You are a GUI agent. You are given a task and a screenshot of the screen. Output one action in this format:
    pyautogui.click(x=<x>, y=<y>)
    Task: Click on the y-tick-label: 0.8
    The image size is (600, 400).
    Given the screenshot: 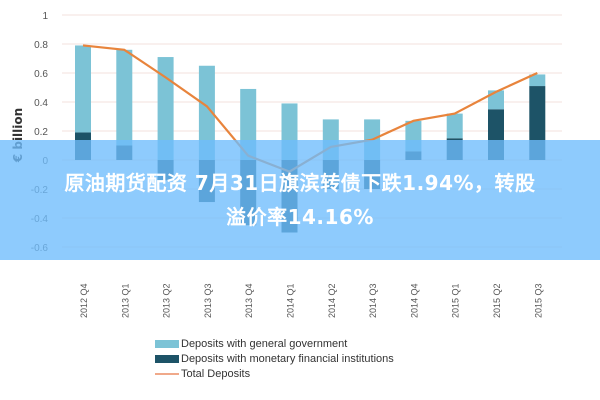 What is the action you would take?
    pyautogui.click(x=41, y=45)
    